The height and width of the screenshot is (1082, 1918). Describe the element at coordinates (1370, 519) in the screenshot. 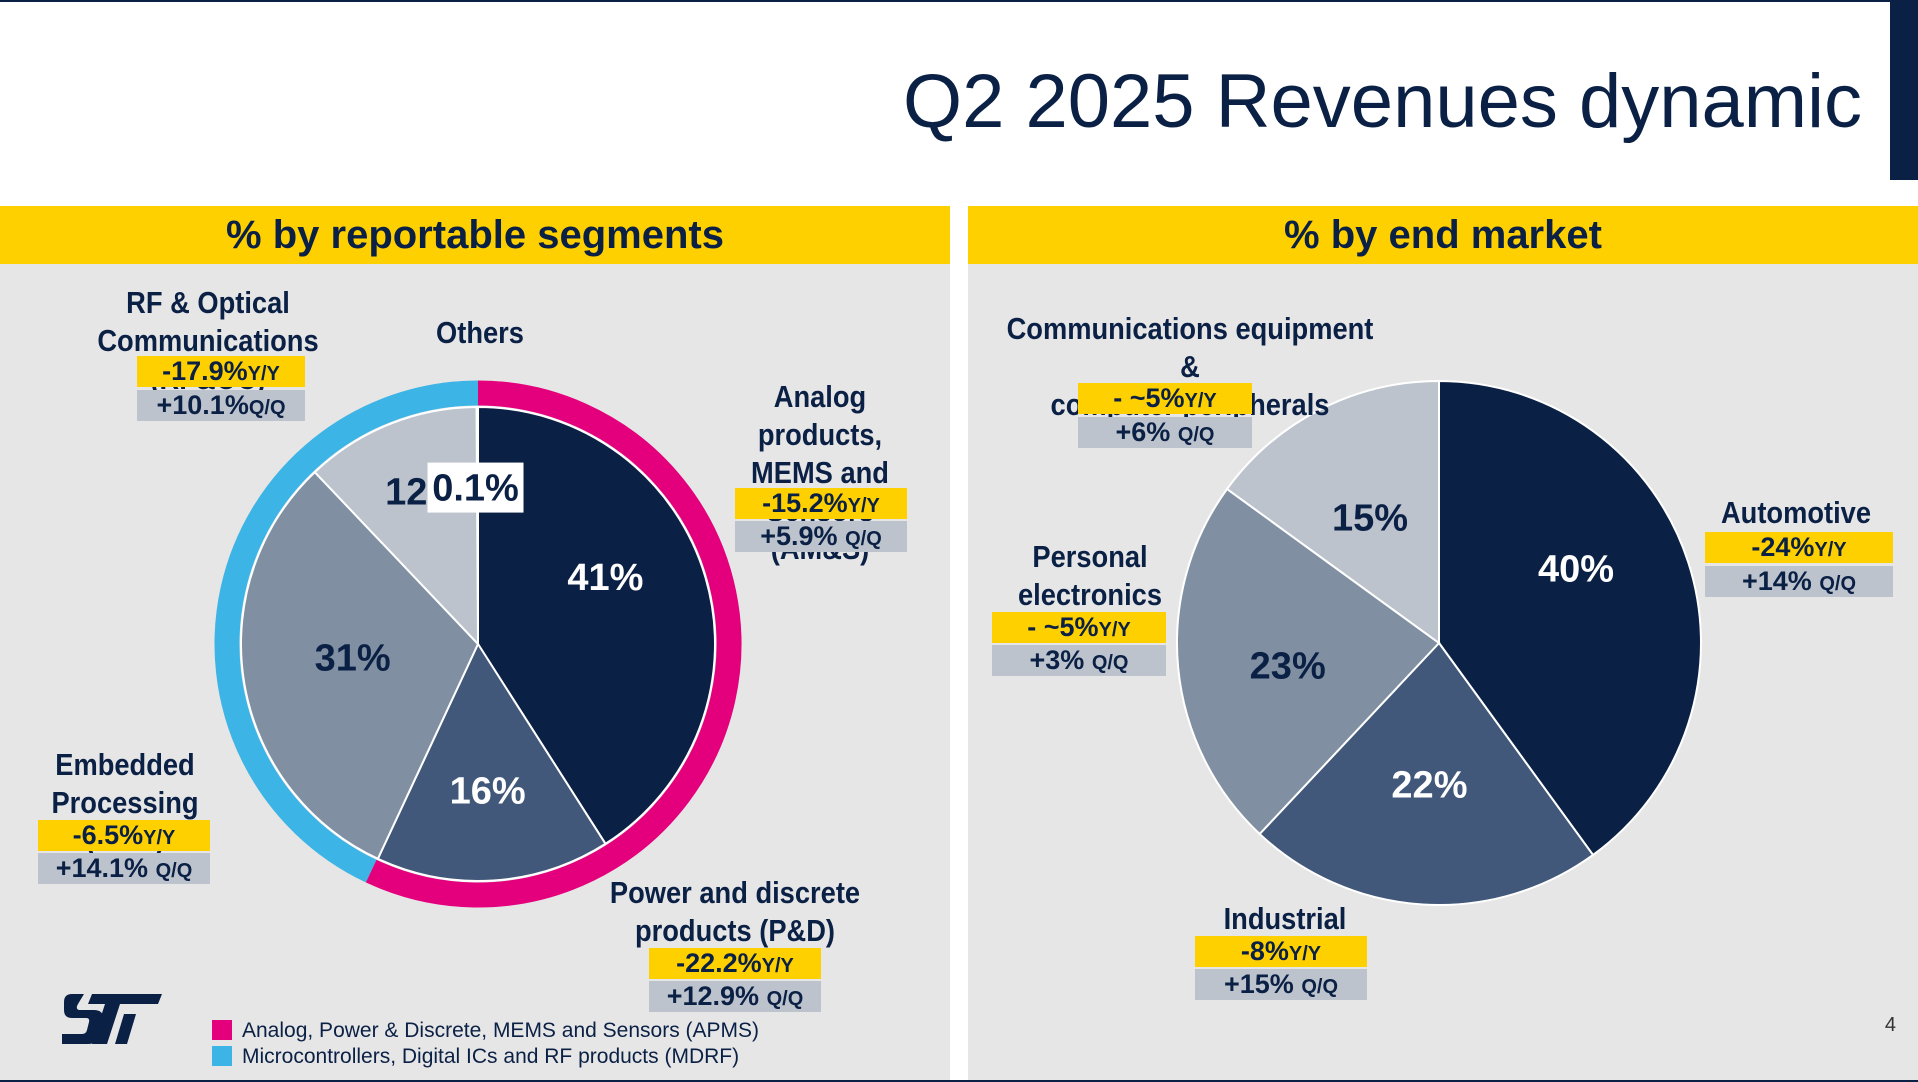

I see `end-market-value-label-3: 15%` at that location.